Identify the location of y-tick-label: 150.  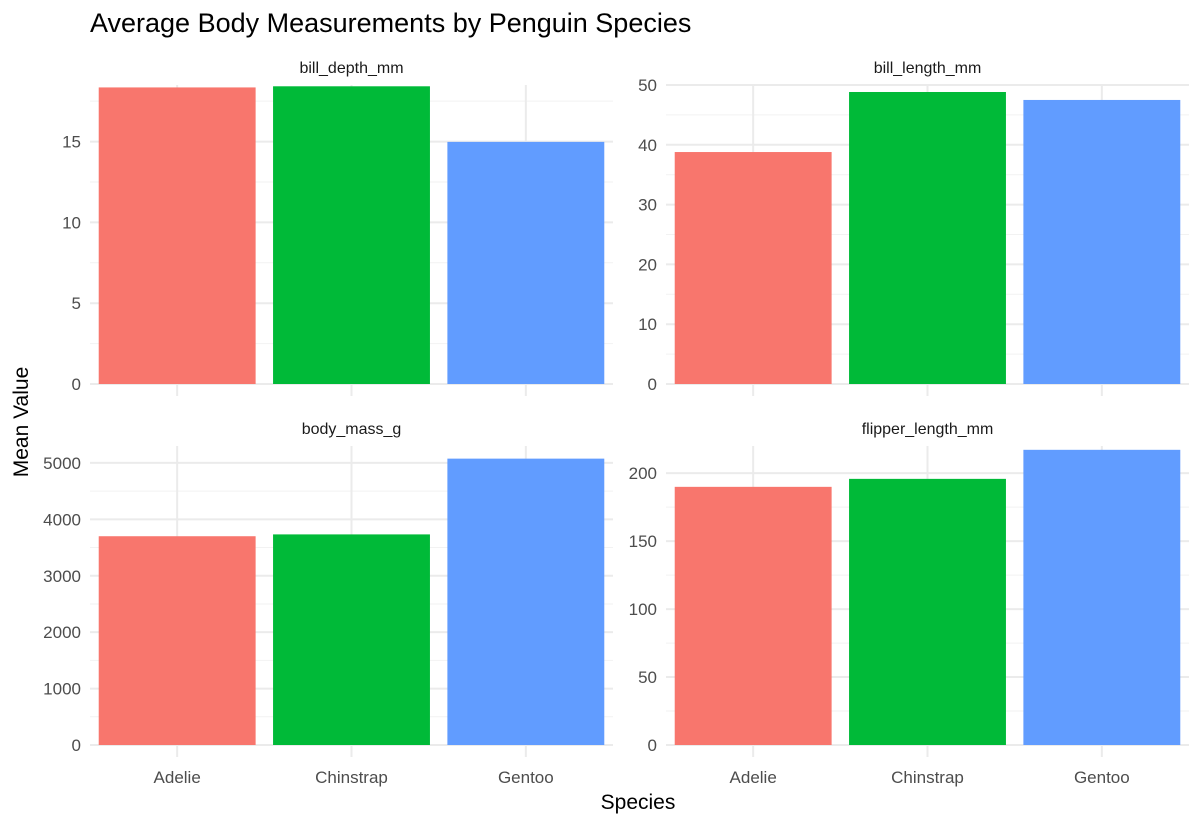
(643, 541).